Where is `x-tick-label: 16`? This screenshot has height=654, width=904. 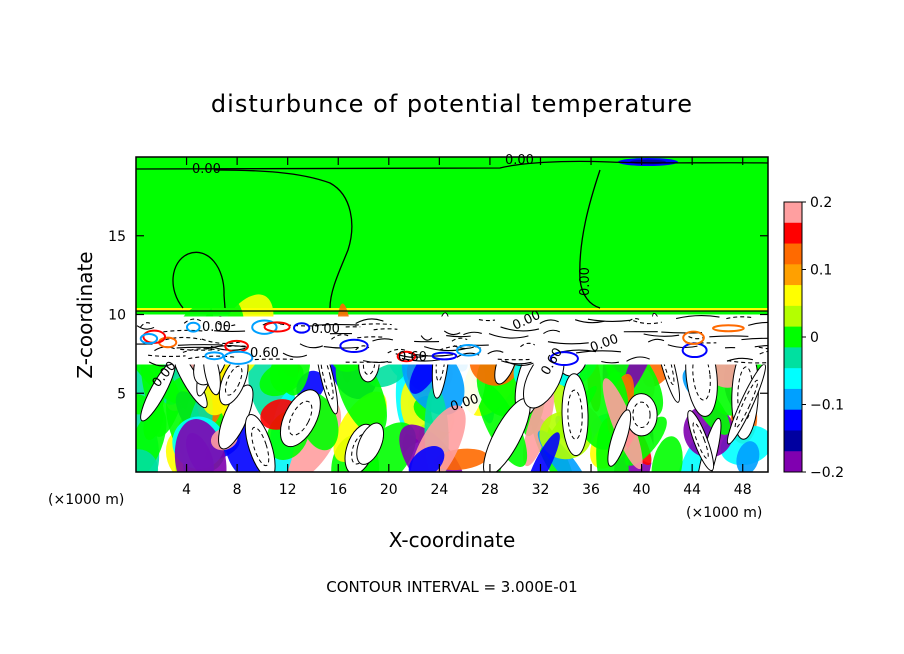
x-tick-label: 16 is located at coordinates (338, 490).